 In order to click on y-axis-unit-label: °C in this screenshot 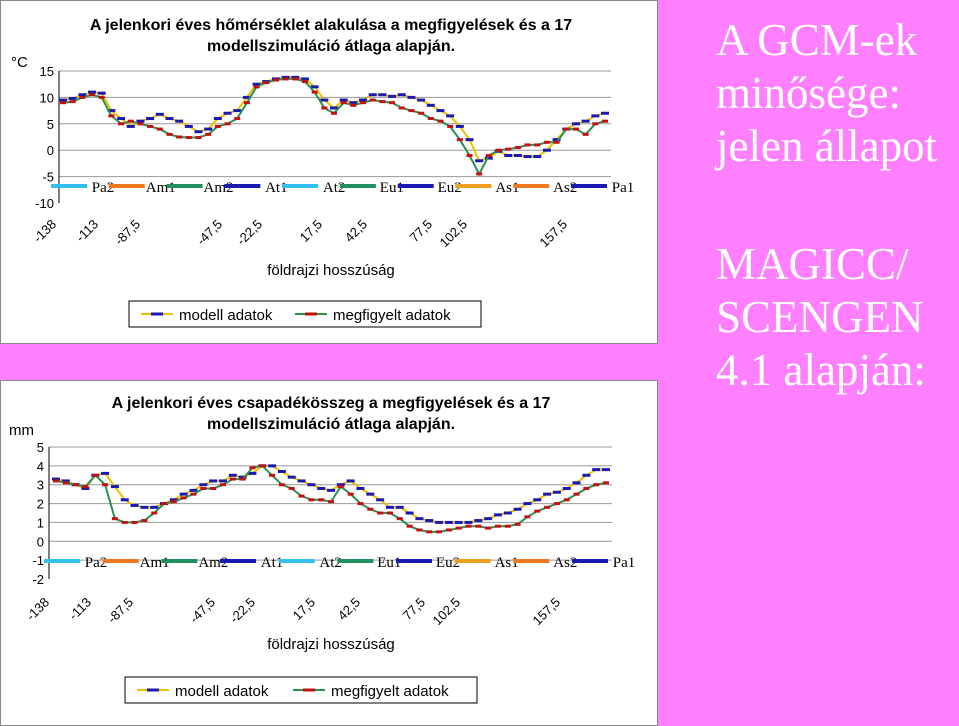, I will do `click(19, 62)`.